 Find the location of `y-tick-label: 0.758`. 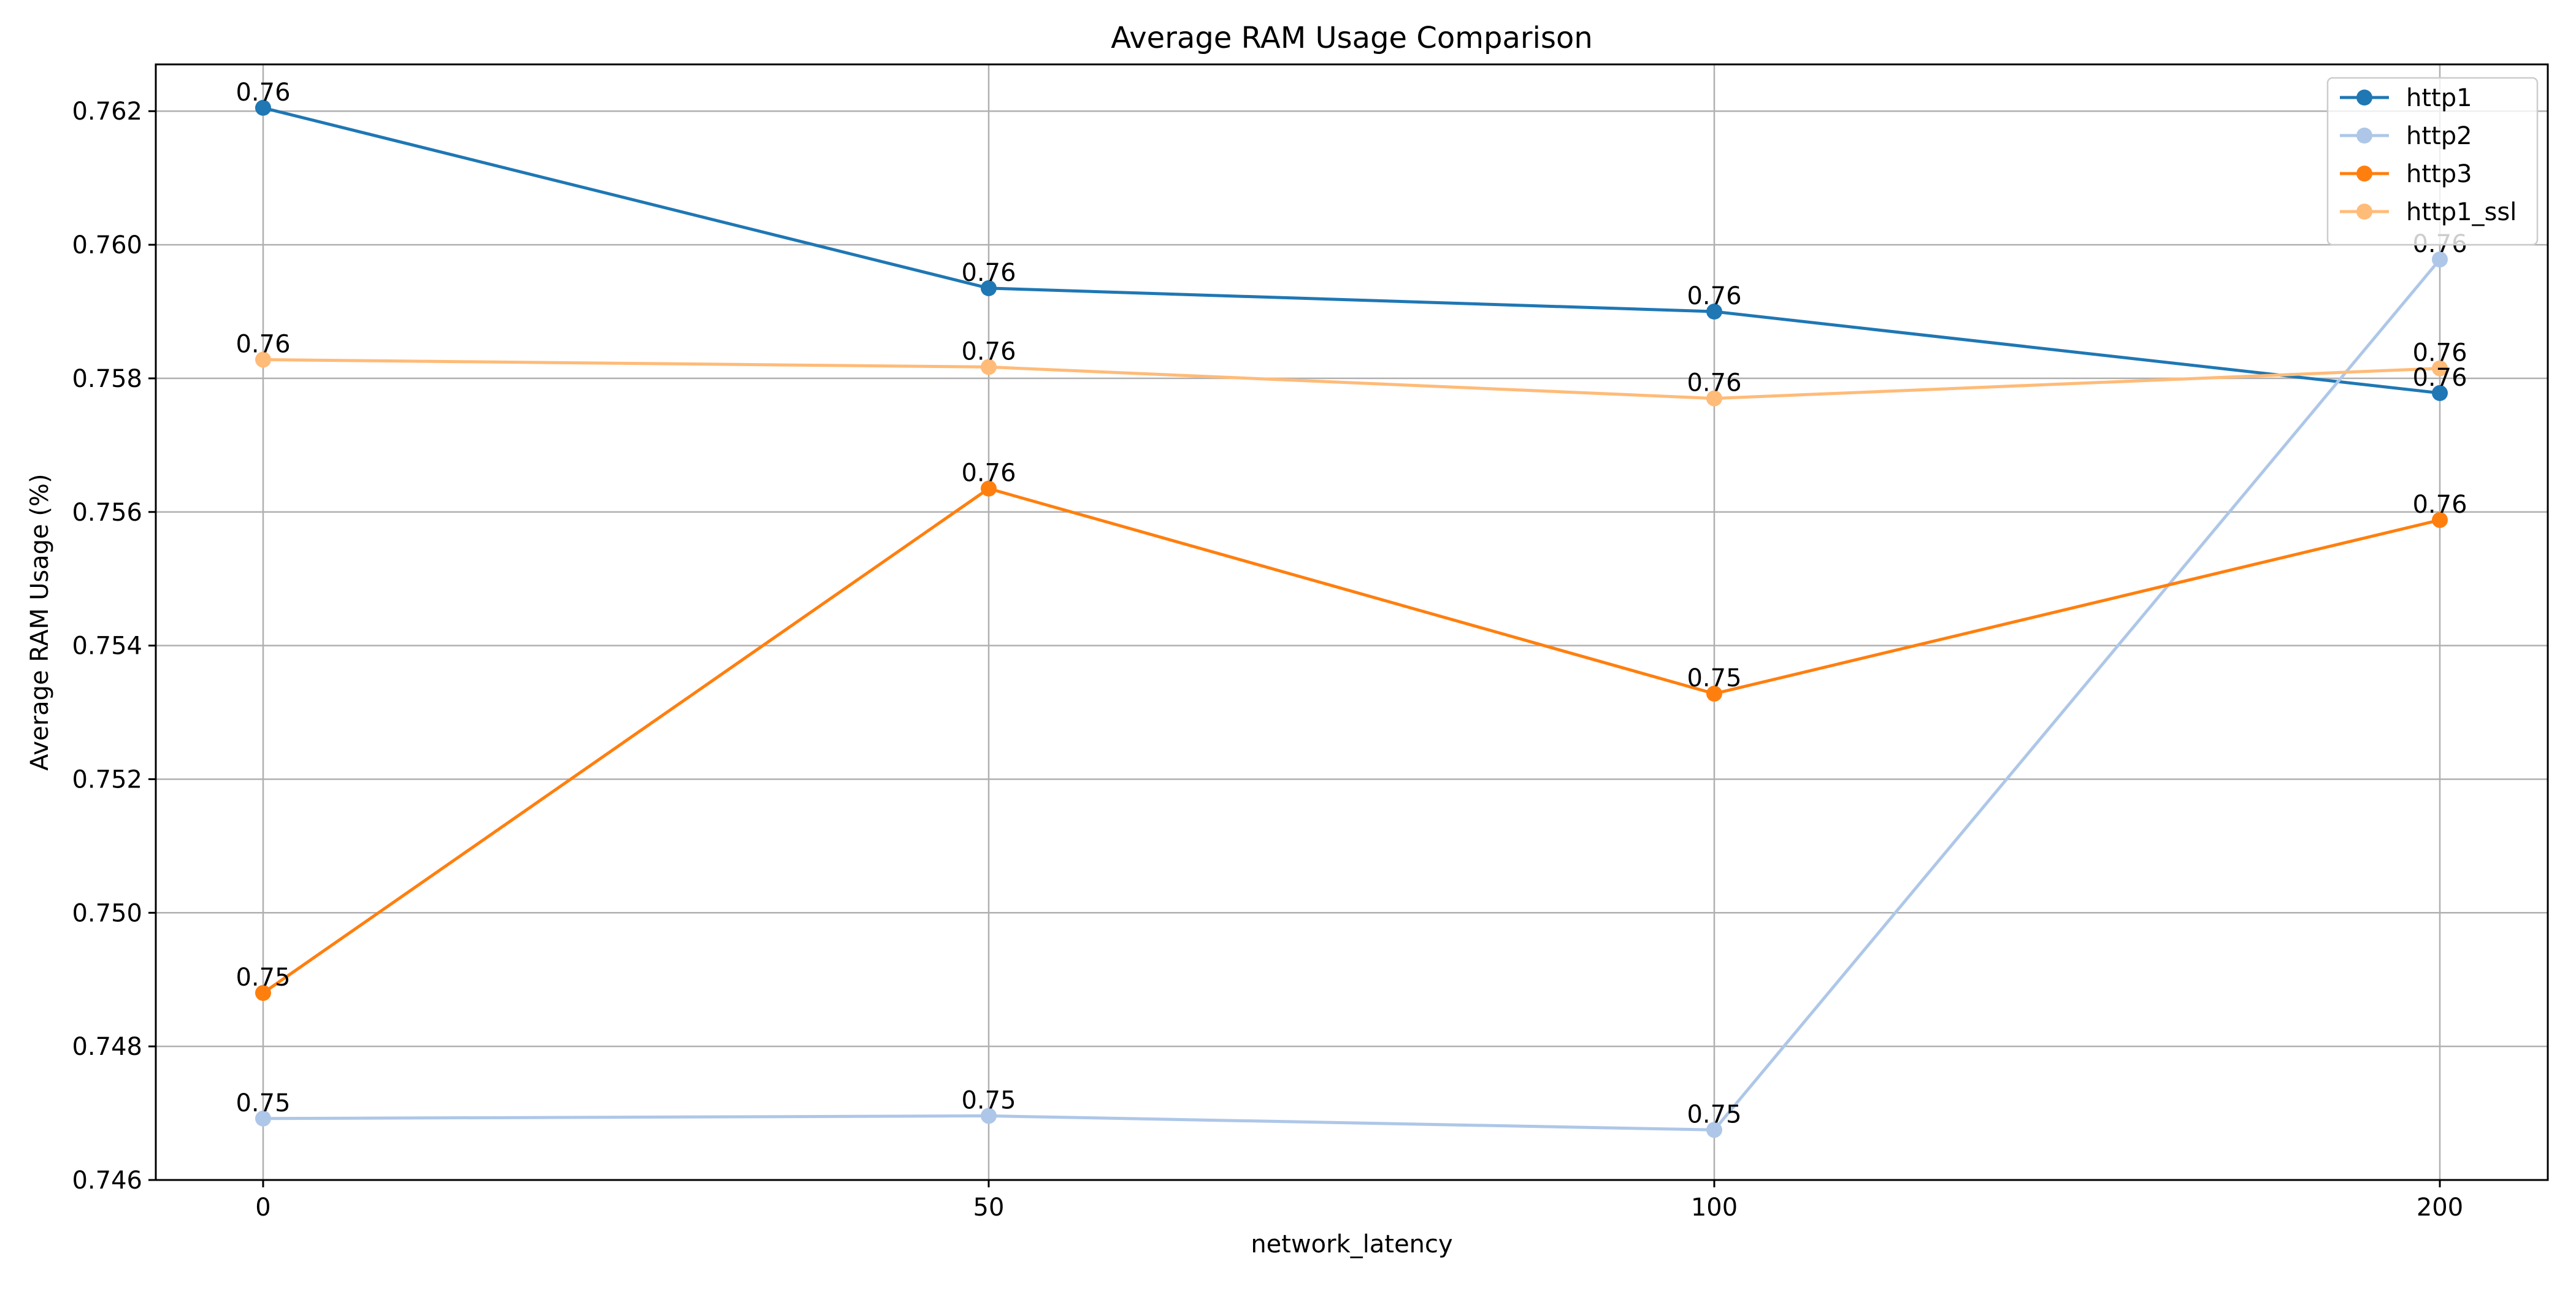

y-tick-label: 0.758 is located at coordinates (107, 379).